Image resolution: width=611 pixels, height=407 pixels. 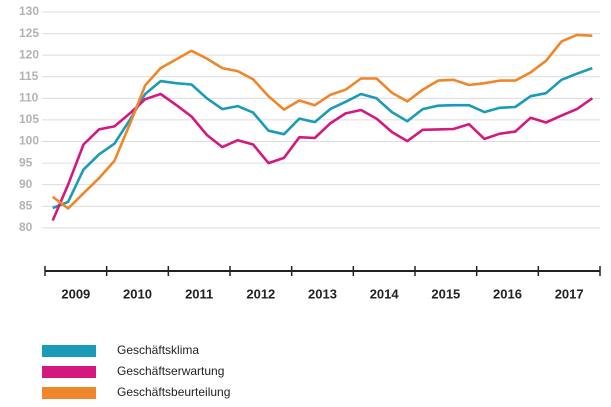 I want to click on x-tick-label: 2009, so click(x=75, y=293).